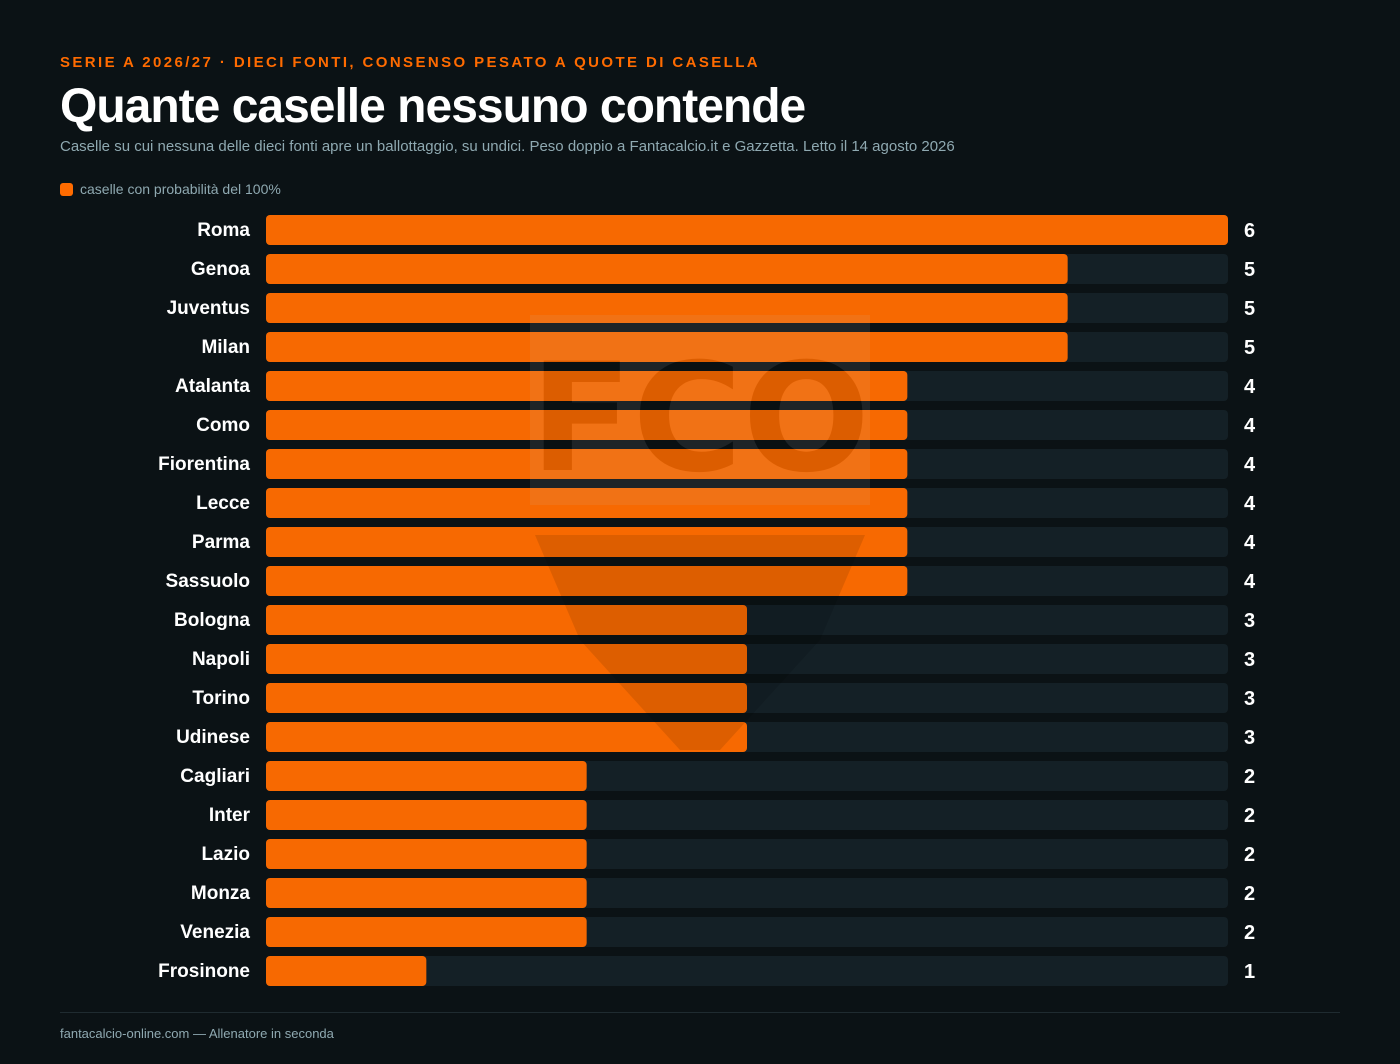  What do you see at coordinates (221, 893) in the screenshot?
I see `category-label: Monza` at bounding box center [221, 893].